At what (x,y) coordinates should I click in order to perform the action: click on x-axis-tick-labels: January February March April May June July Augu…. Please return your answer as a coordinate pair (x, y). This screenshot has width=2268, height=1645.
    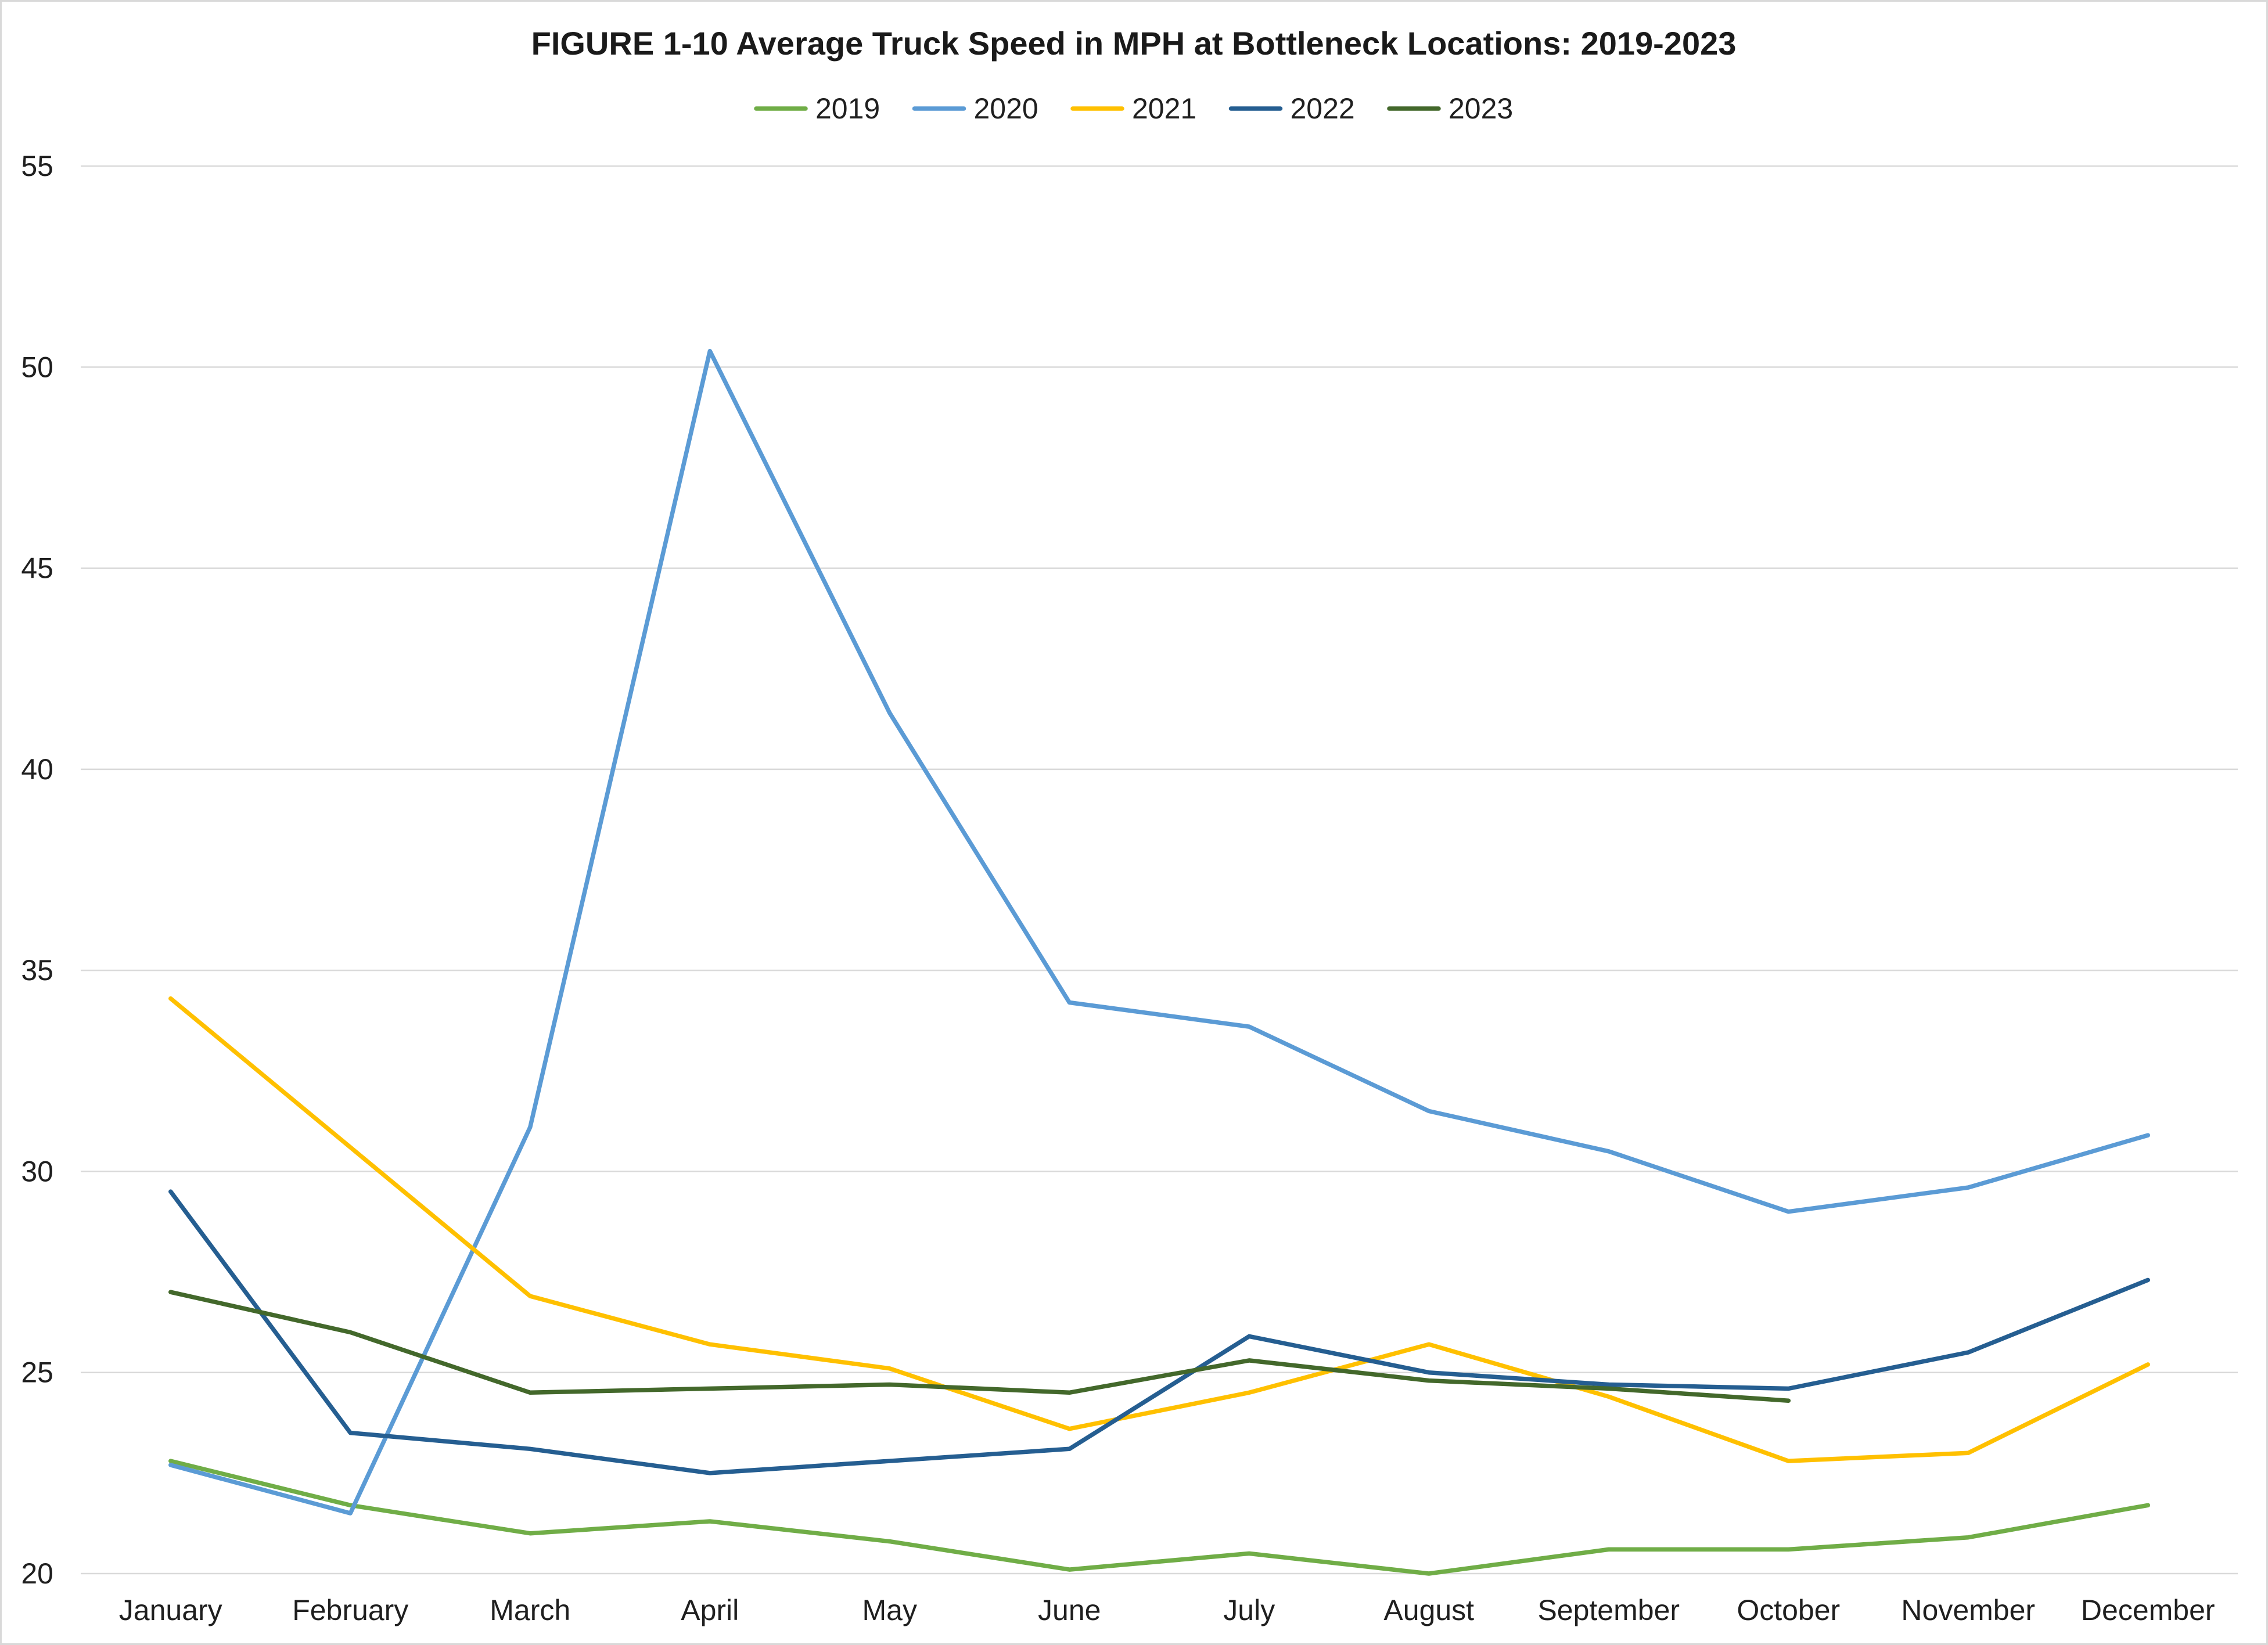
    Looking at the image, I should click on (1167, 1610).